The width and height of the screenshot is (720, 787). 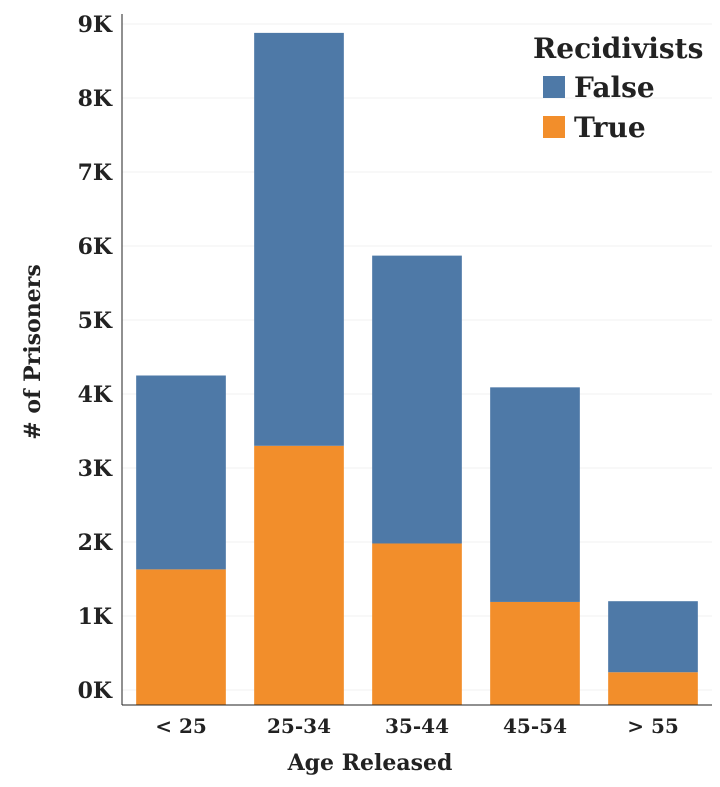 What do you see at coordinates (95, 543) in the screenshot?
I see `y-tick-label: 2K` at bounding box center [95, 543].